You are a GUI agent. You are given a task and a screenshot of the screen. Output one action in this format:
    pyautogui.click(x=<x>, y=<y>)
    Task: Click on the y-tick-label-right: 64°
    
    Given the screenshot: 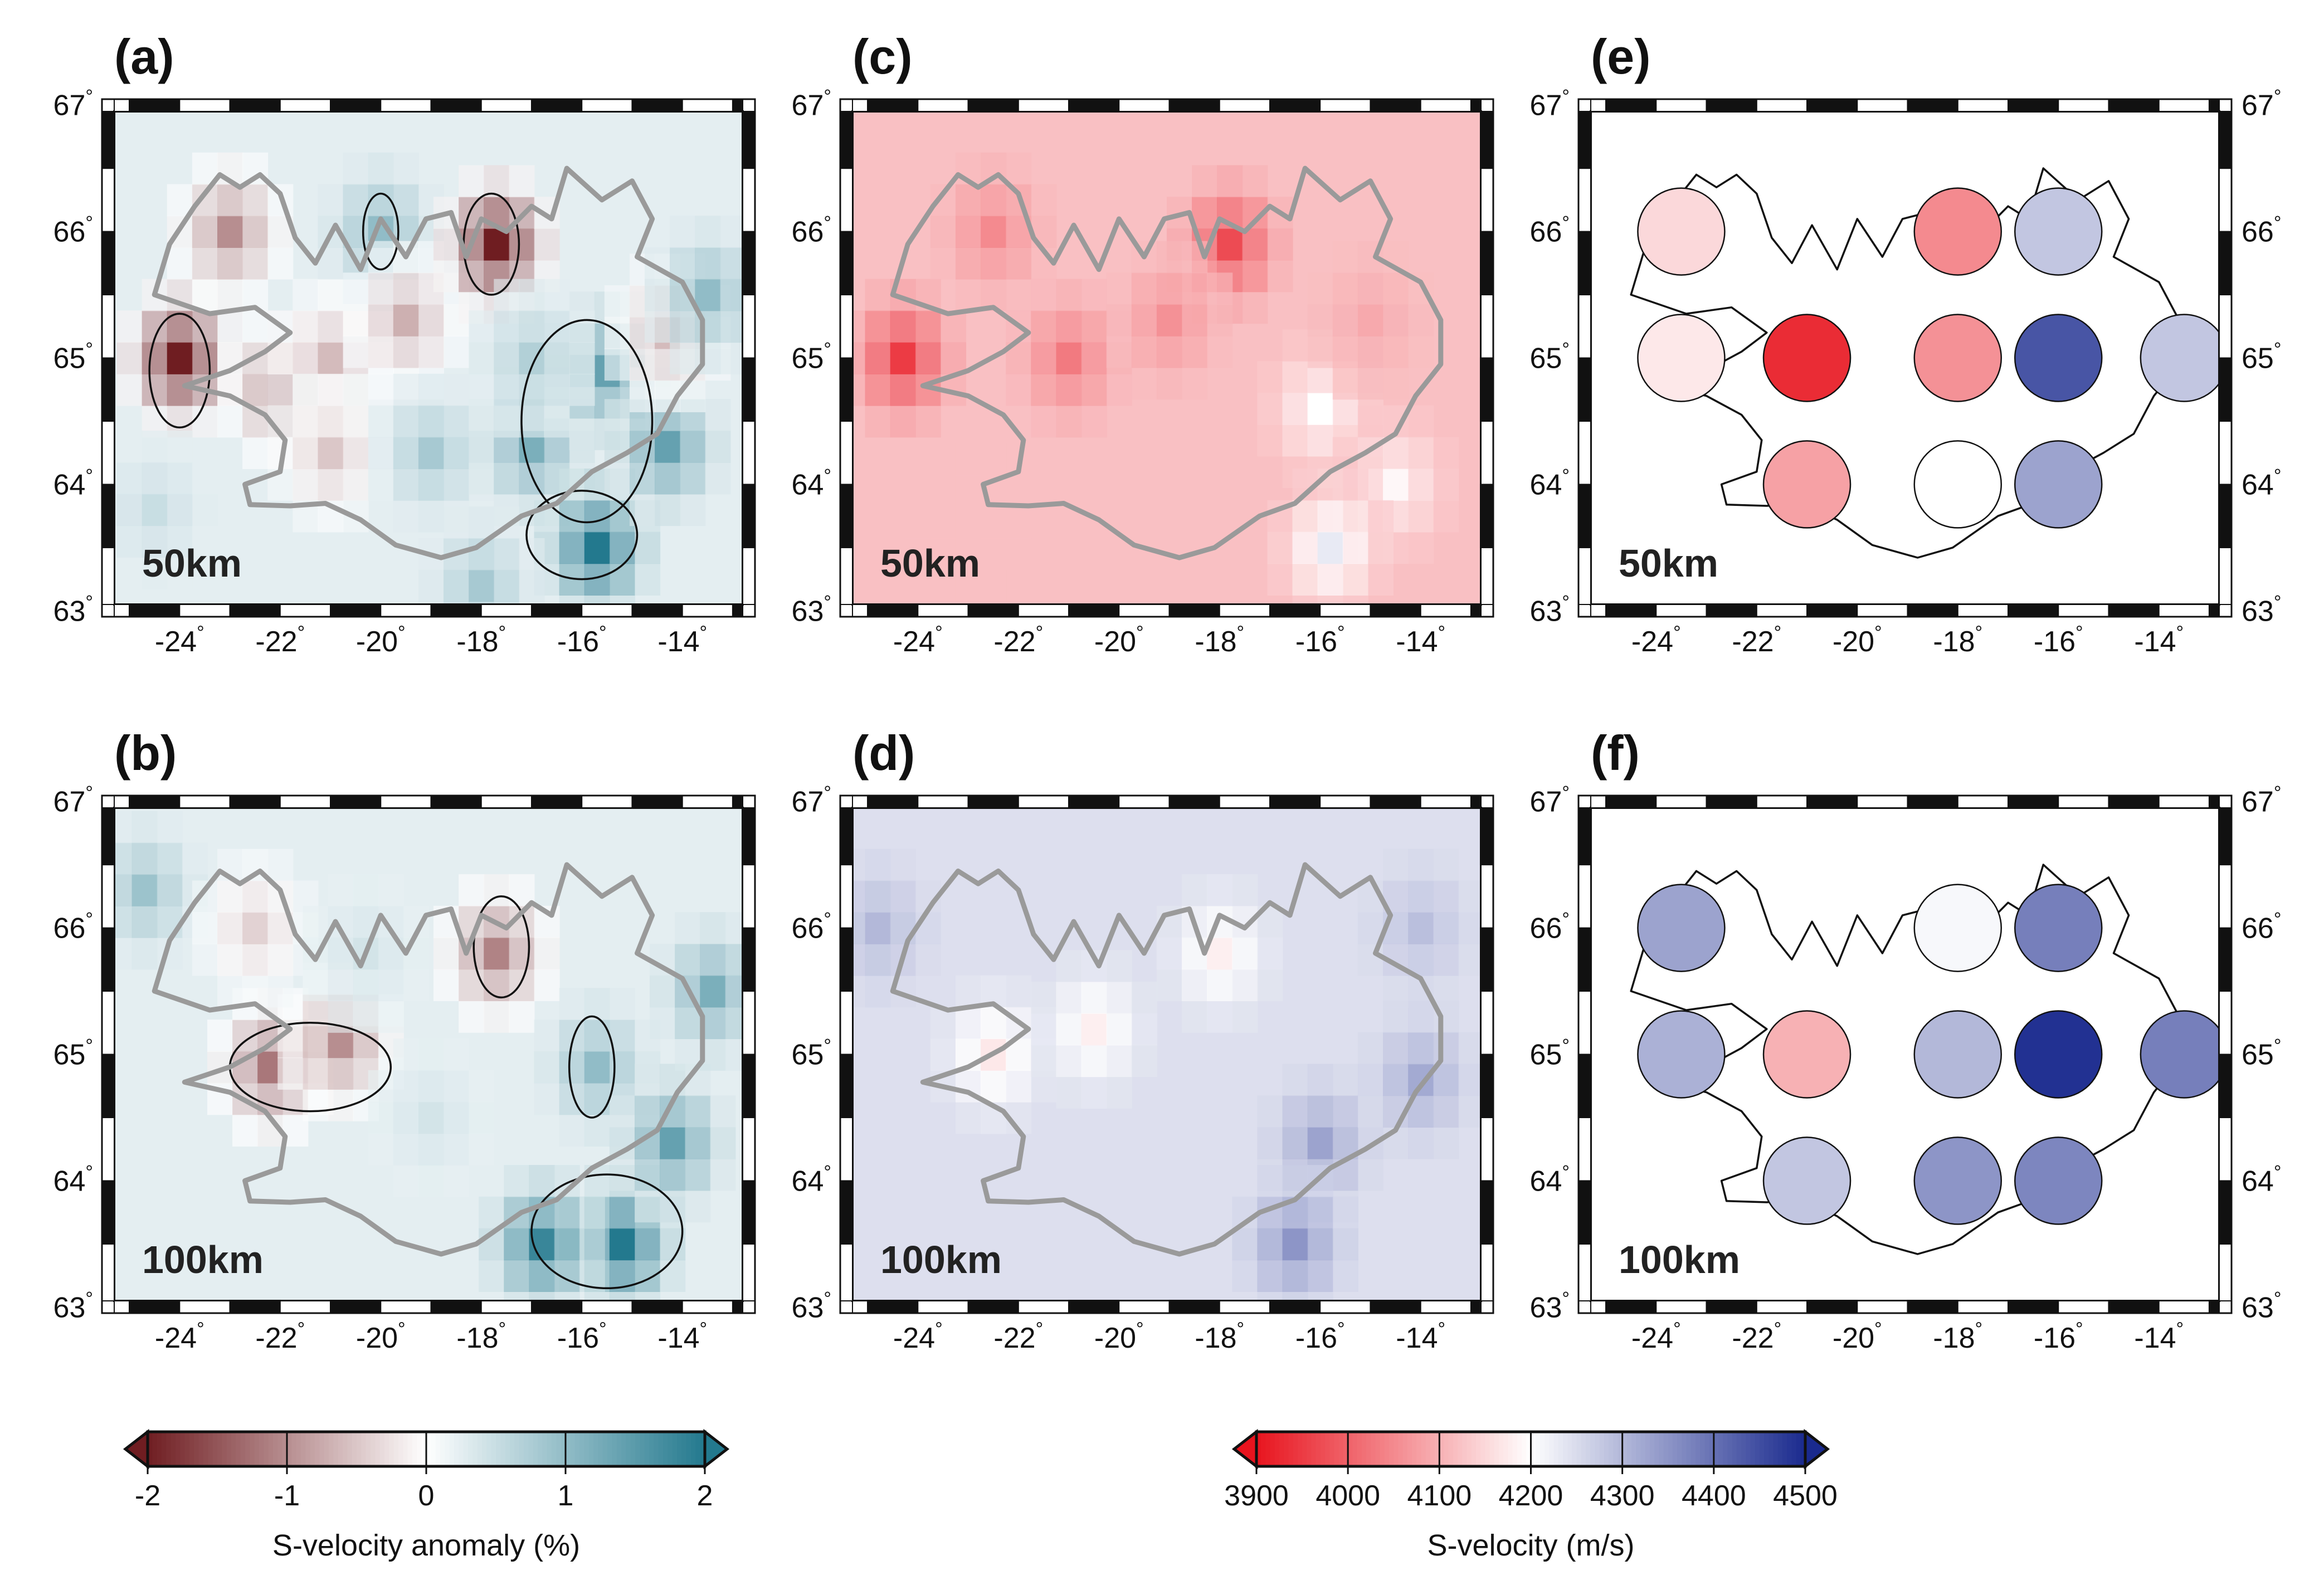 What is the action you would take?
    pyautogui.click(x=2261, y=1179)
    